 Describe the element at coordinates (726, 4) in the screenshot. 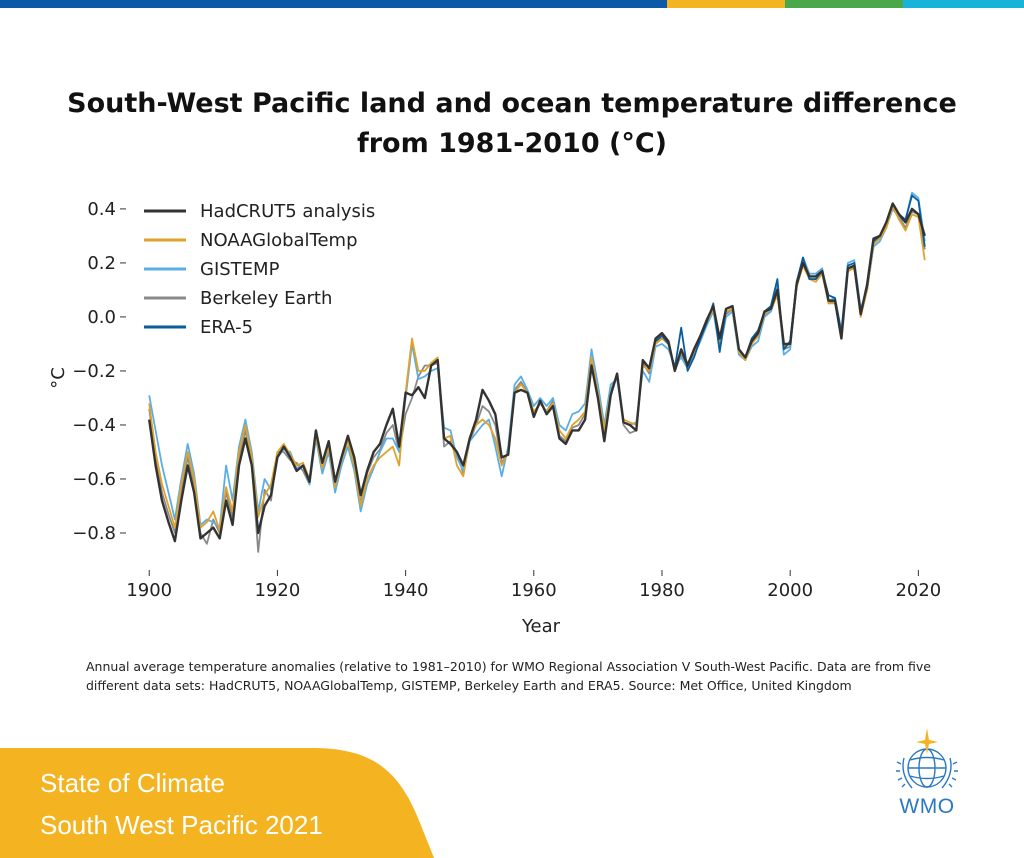

I see `top-bar-segment-yellow` at that location.